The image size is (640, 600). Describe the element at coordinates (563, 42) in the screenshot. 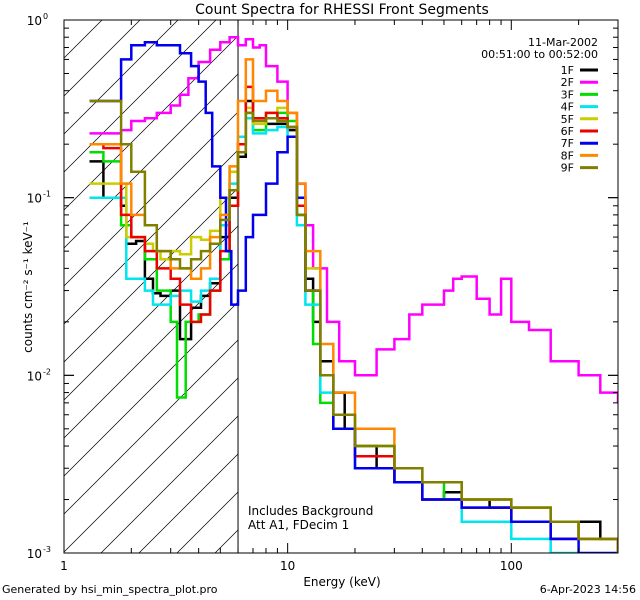

I see `date-label: 11-Mar-2002` at that location.